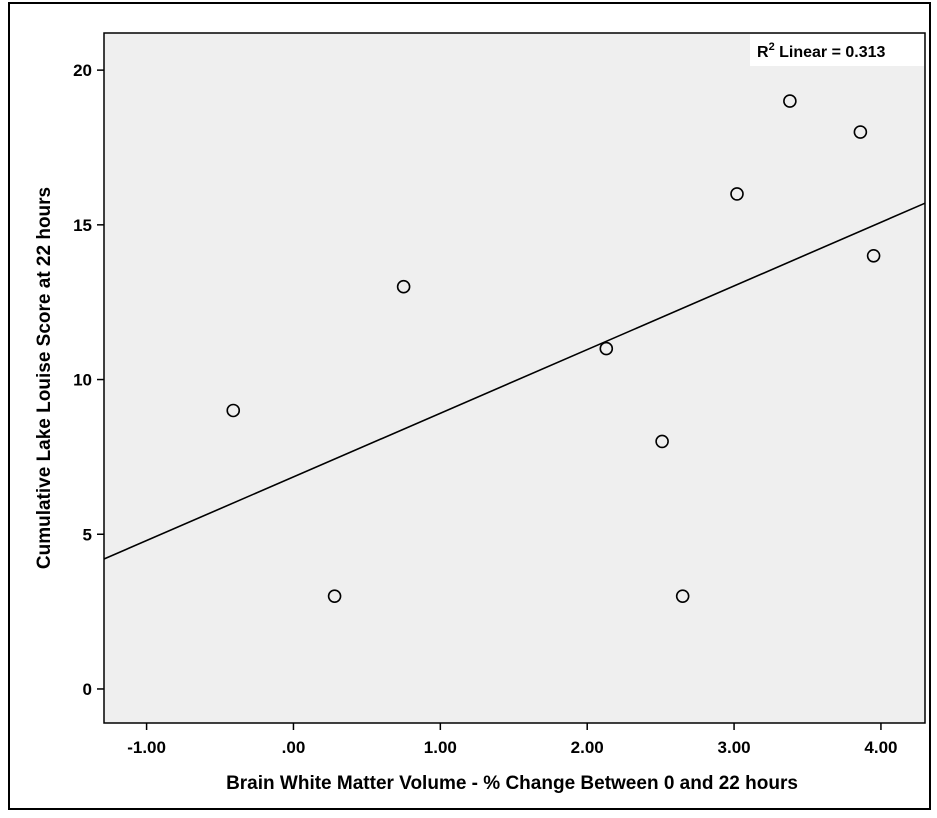  I want to click on r2-annotation-box, so click(837, 50).